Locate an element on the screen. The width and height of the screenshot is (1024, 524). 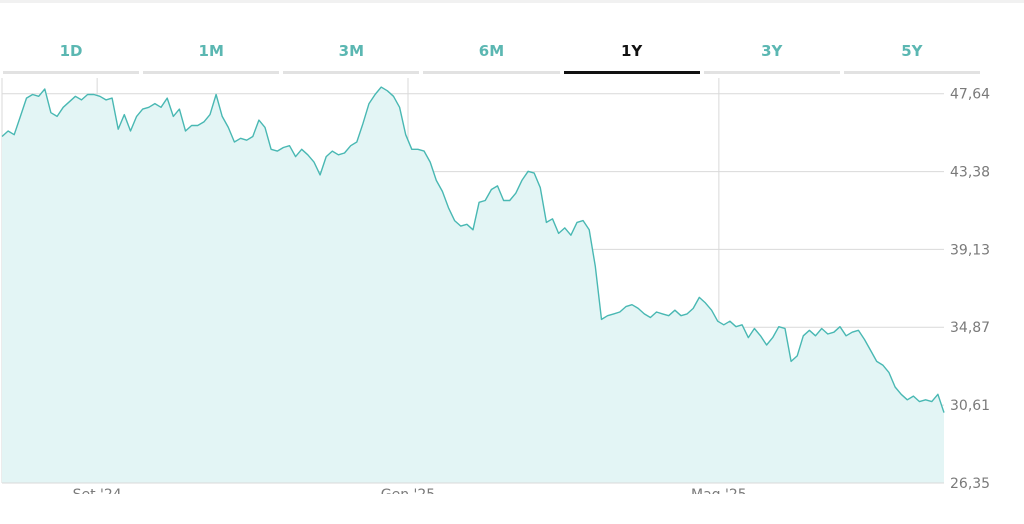
tab-1d: 1D is located at coordinates (71, 56).